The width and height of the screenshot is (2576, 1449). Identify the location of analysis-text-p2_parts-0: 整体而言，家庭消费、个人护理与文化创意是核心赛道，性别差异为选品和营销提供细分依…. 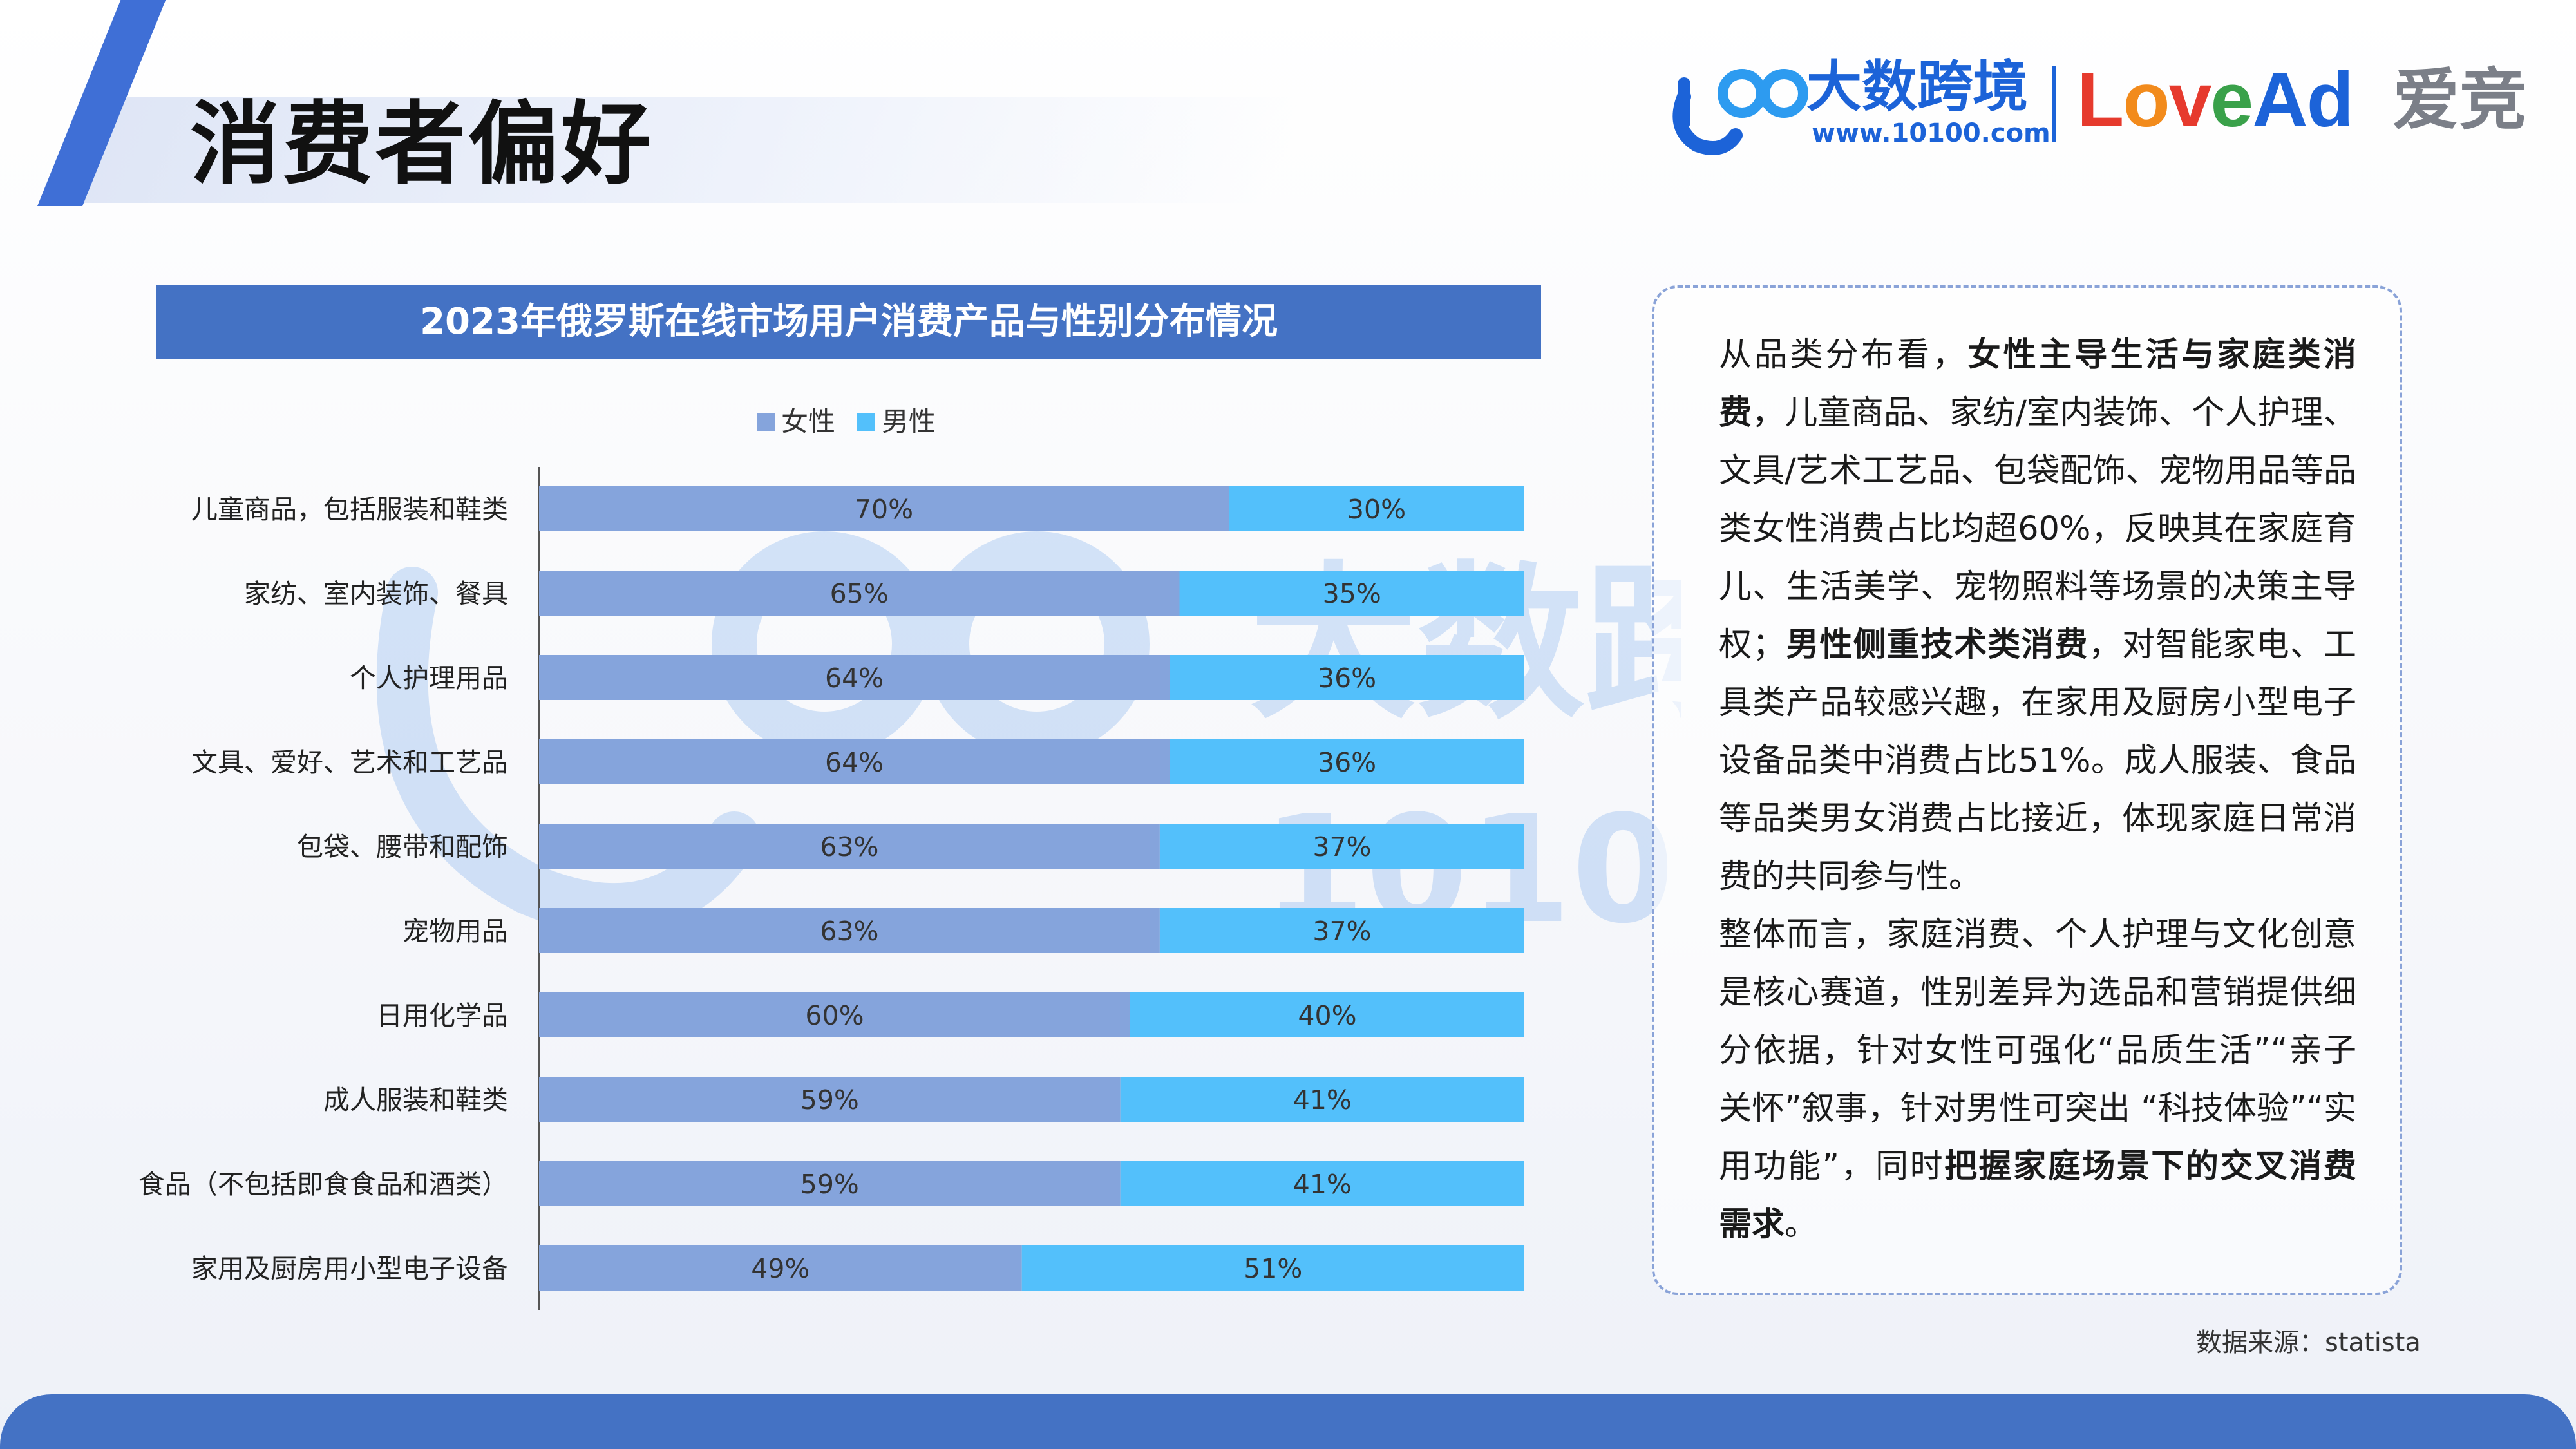
(2037, 1051).